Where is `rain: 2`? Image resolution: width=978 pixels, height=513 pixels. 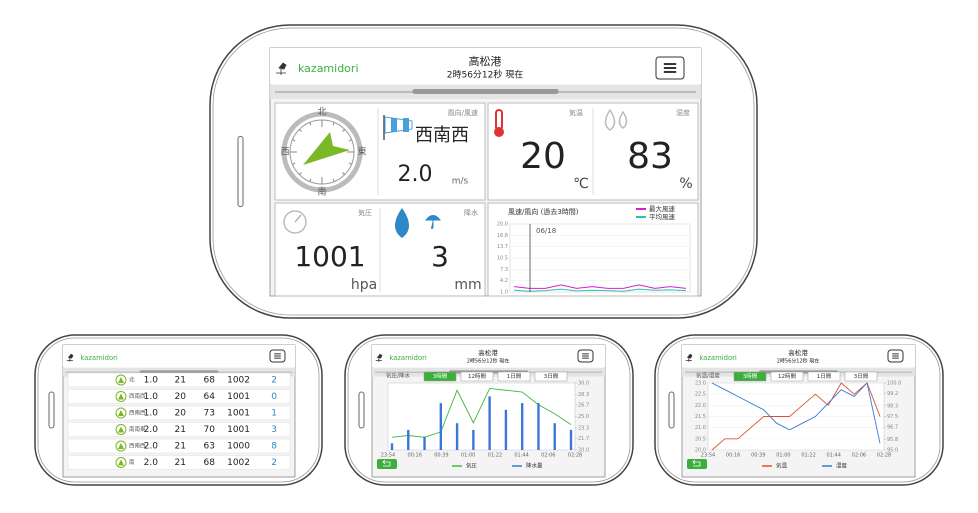 rain: 2 is located at coordinates (274, 381).